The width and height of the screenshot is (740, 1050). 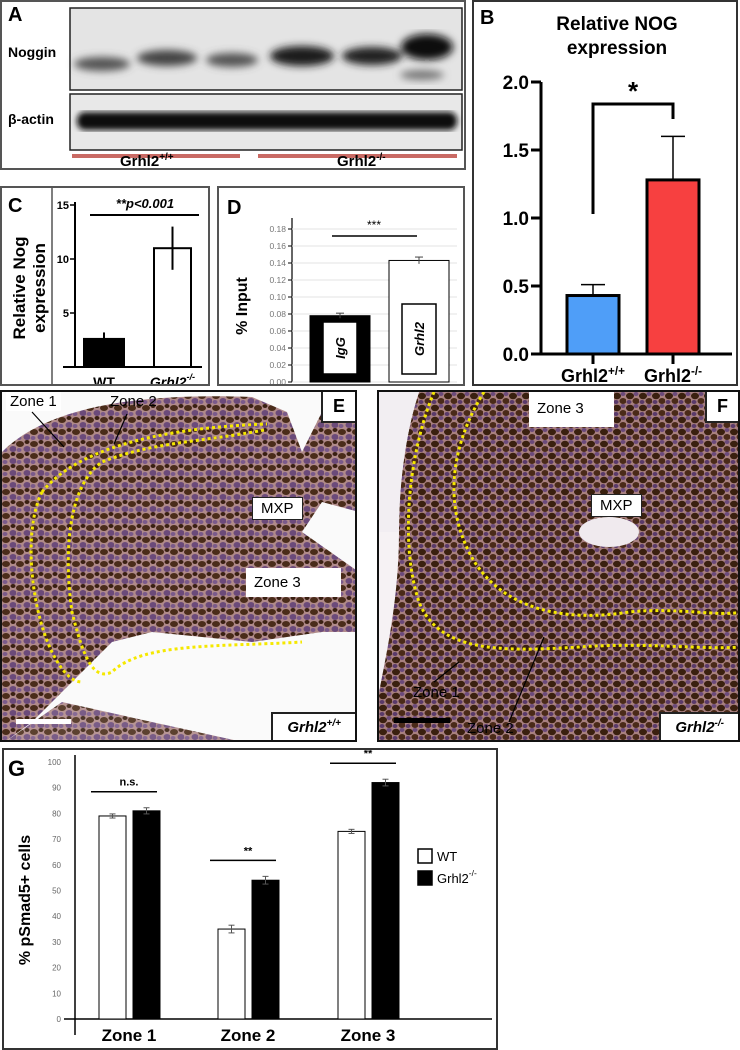 I want to click on y-tick-label: 0.14, so click(x=277, y=263).